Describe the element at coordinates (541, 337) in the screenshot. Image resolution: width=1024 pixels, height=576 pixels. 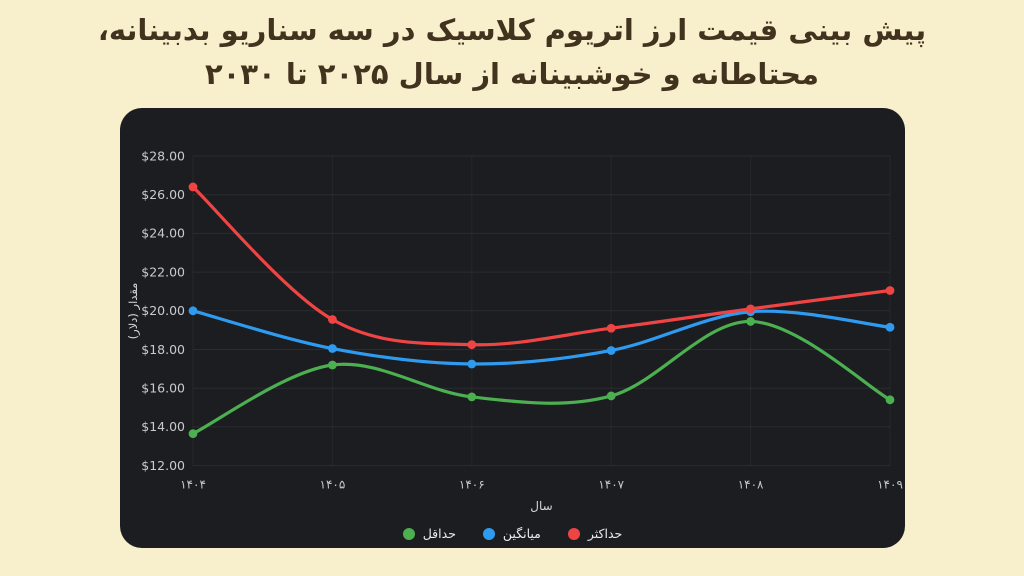
I see `series-line-avg` at that location.